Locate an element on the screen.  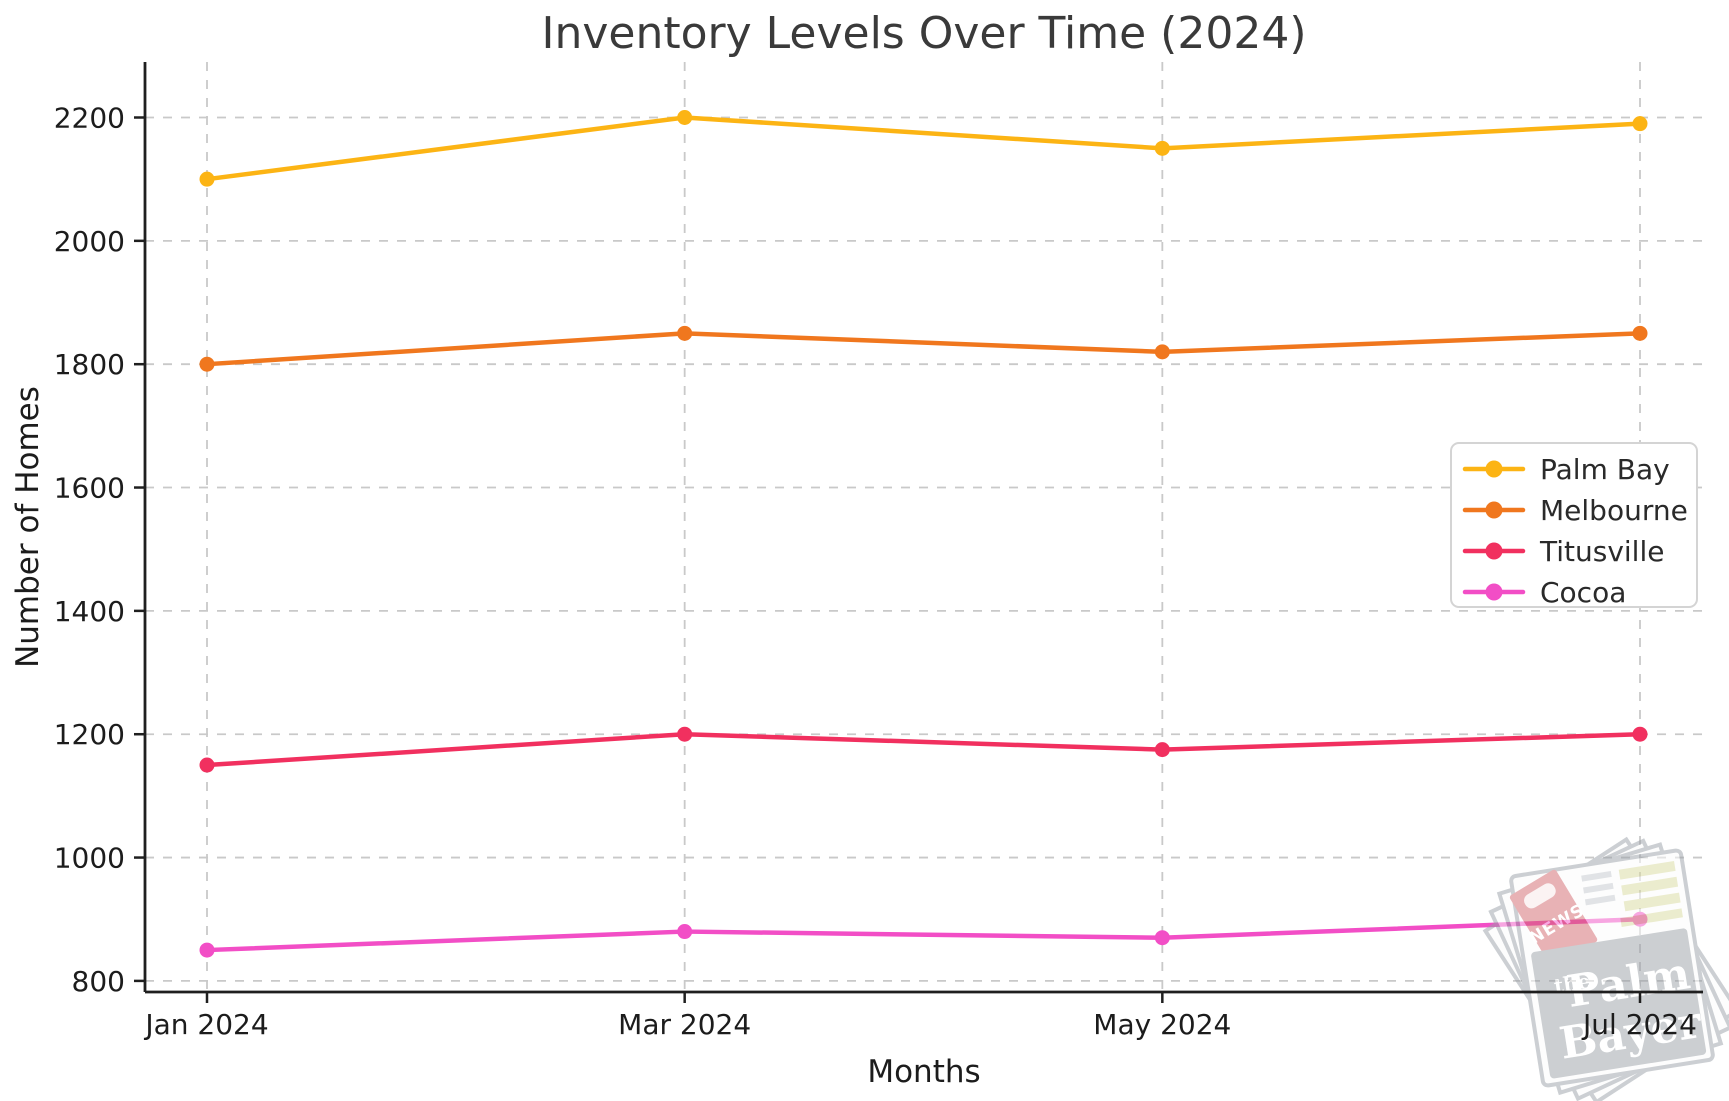
series-marker-titusville-jul-2024 is located at coordinates (1640, 734).